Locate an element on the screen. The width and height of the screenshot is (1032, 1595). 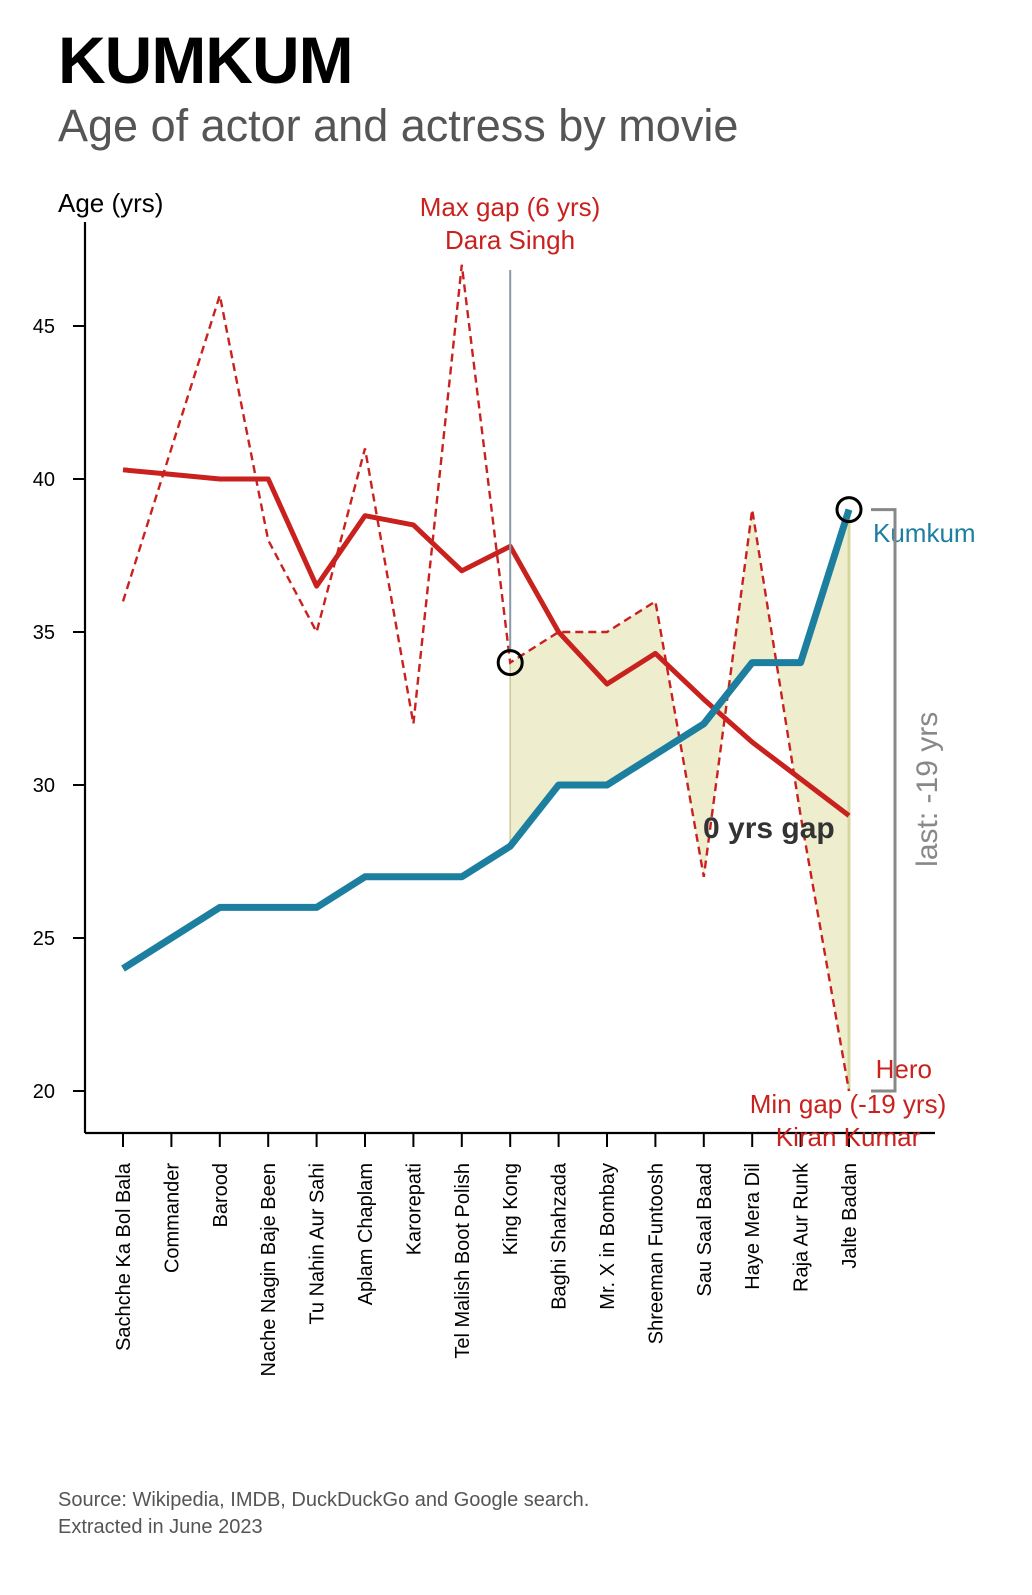
x-tick-label: Haye Mera Dil is located at coordinates (753, 1226).